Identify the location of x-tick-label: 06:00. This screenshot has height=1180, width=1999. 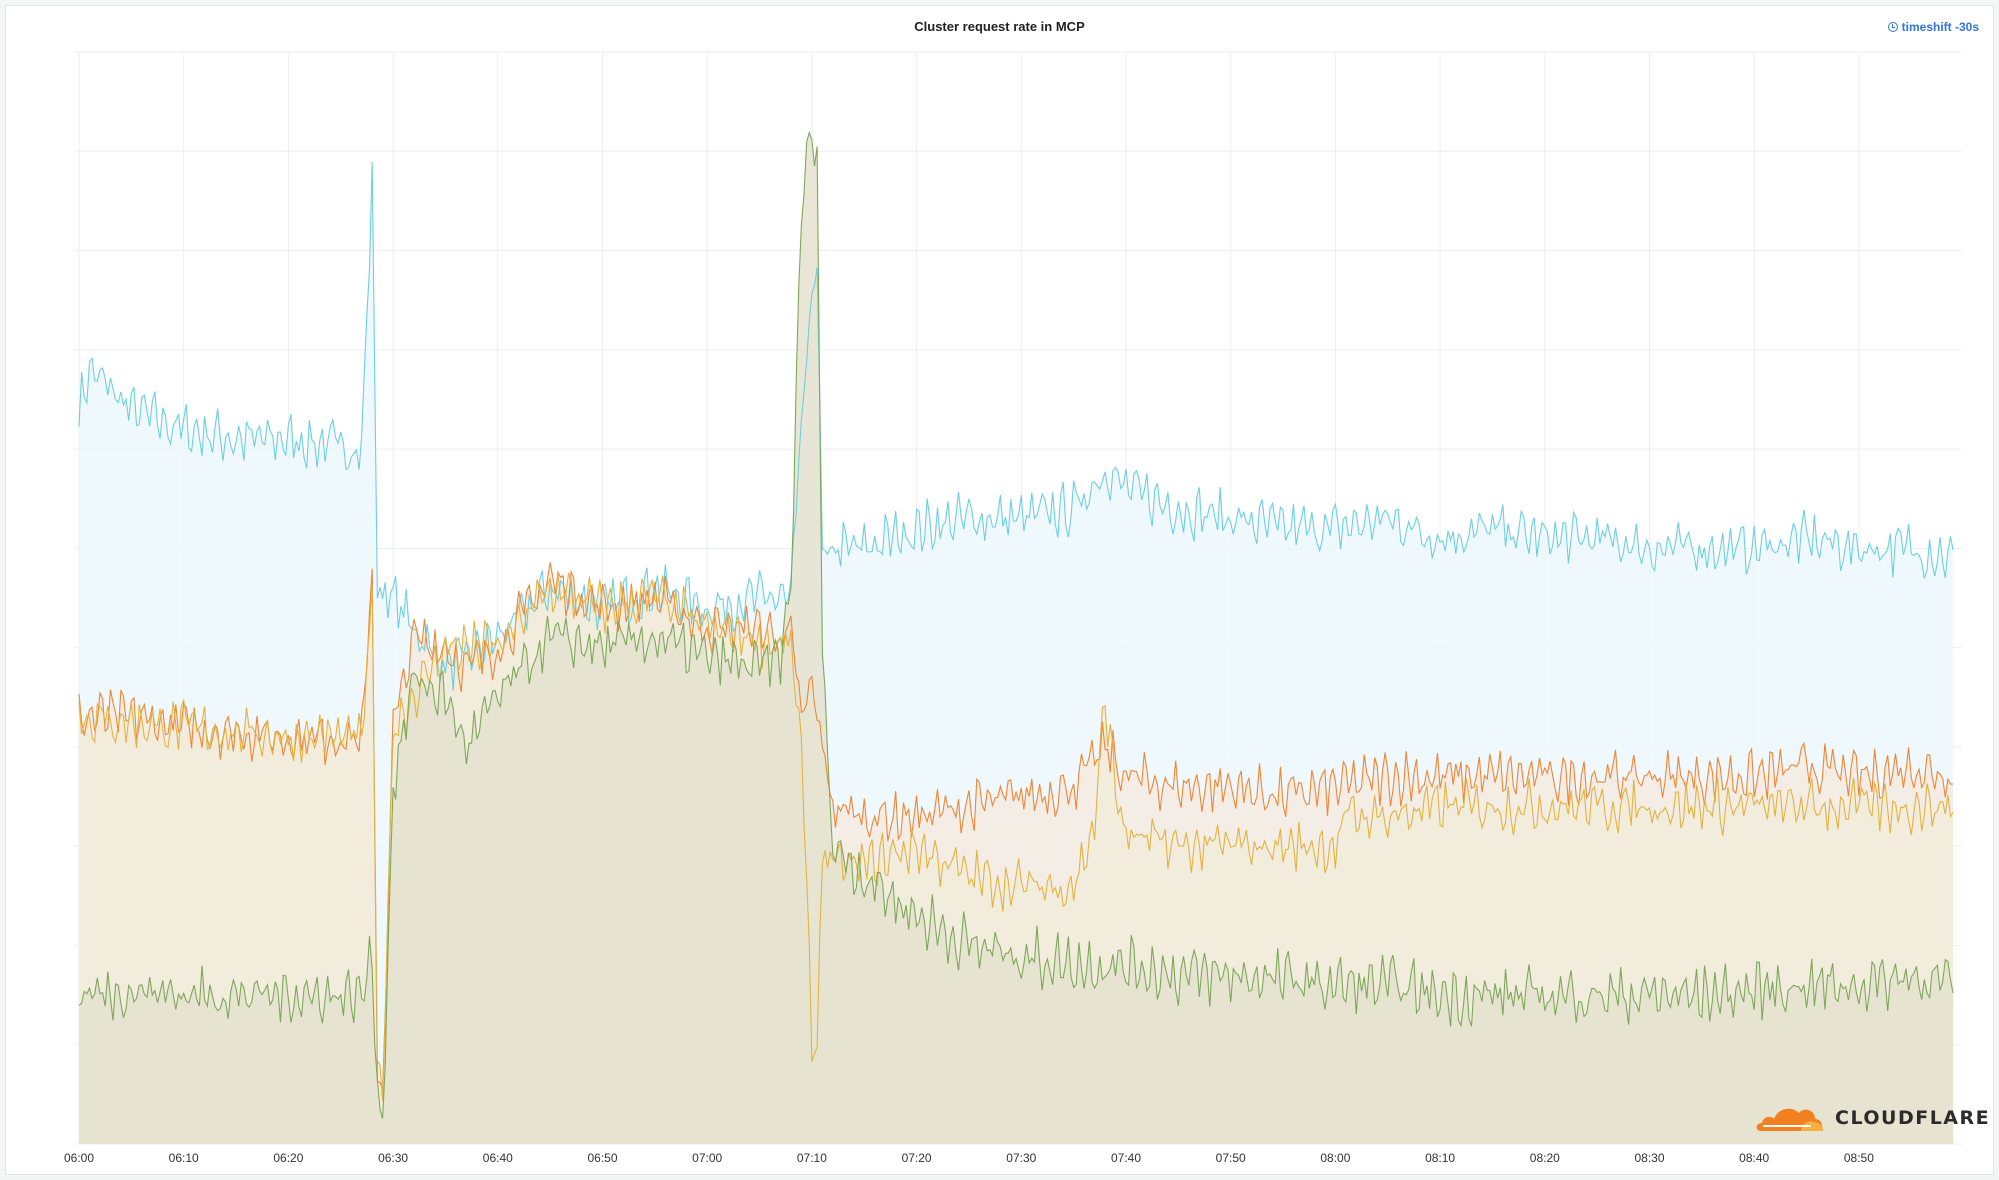
(79, 1158).